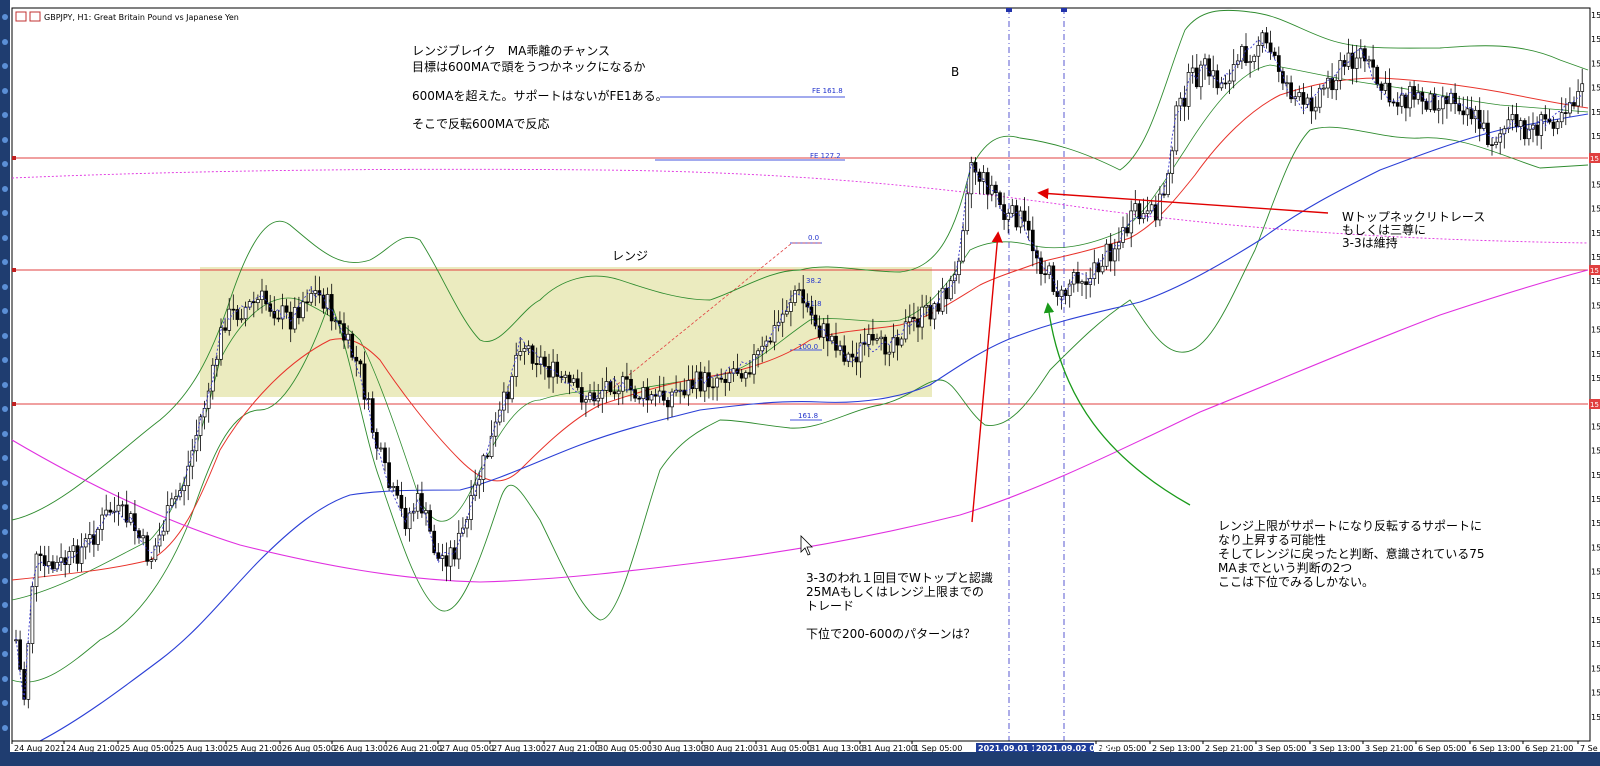  I want to click on svg-text: MAまでという判断の2つ, so click(1285, 567).